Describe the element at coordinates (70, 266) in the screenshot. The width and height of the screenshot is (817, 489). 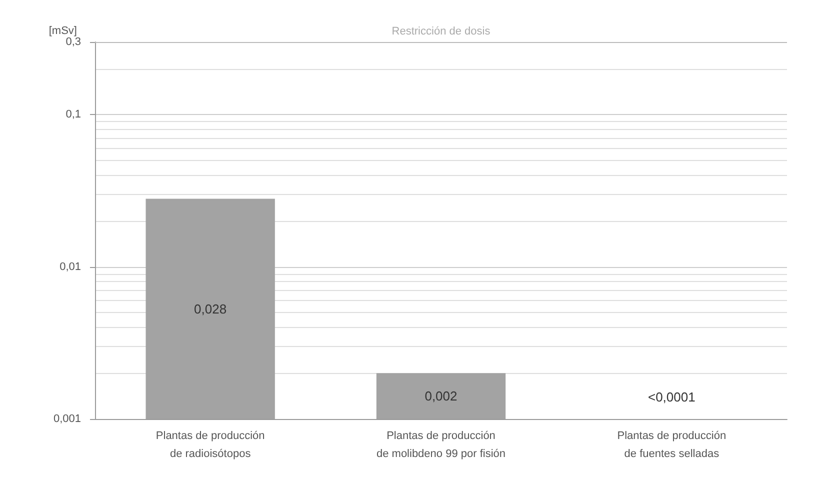
I see `y-tick-label: 0,01` at that location.